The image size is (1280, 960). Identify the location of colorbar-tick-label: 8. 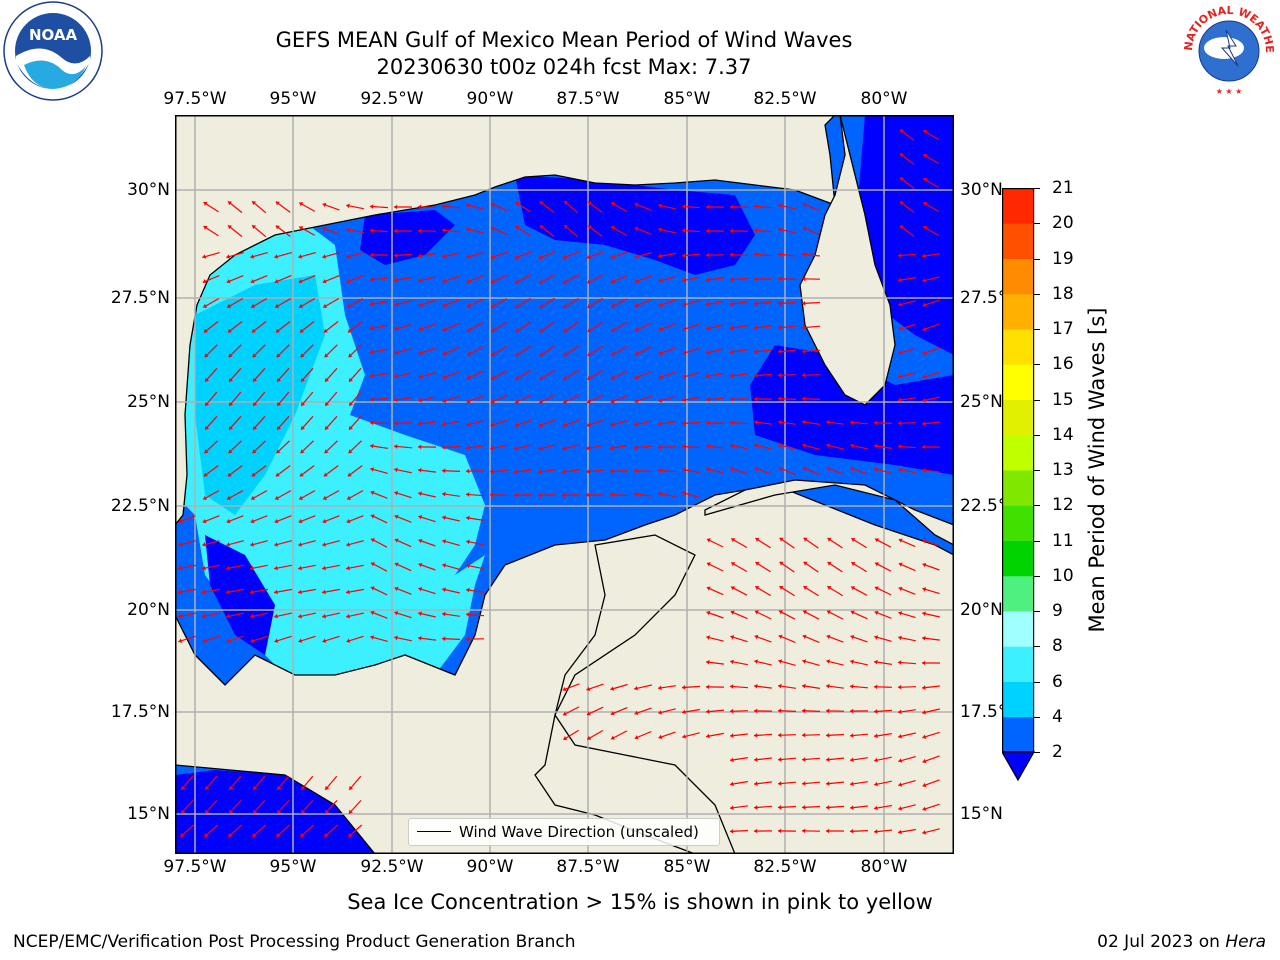
(1057, 646).